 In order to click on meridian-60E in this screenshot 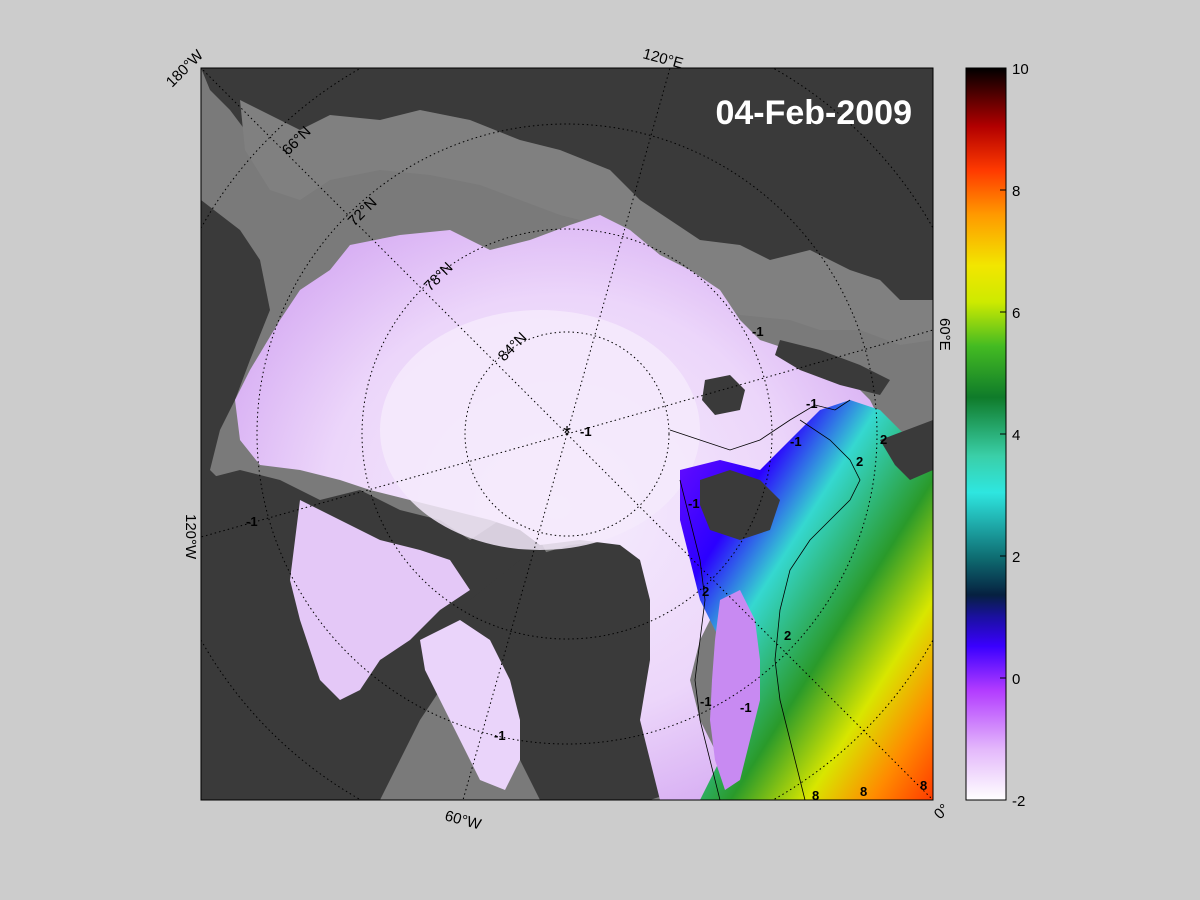, I will do `click(749, 382)`.